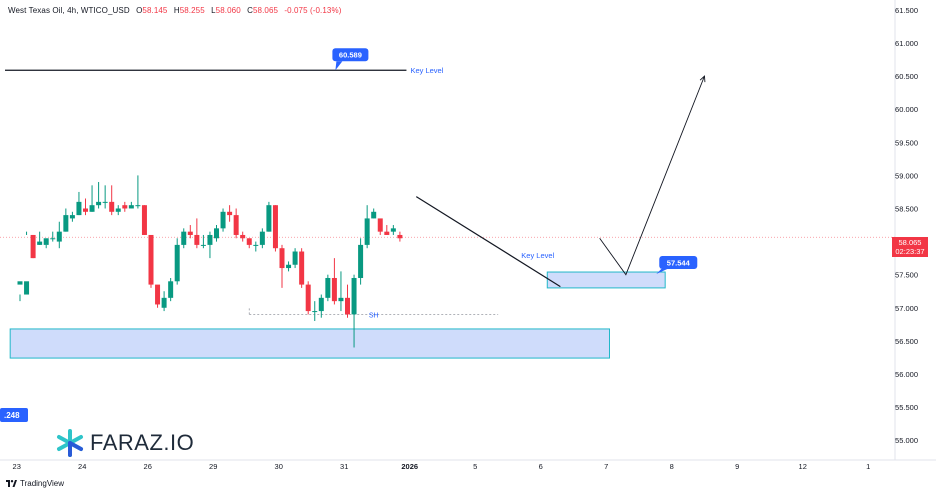 The width and height of the screenshot is (936, 492). I want to click on x-tick-label: 31, so click(344, 466).